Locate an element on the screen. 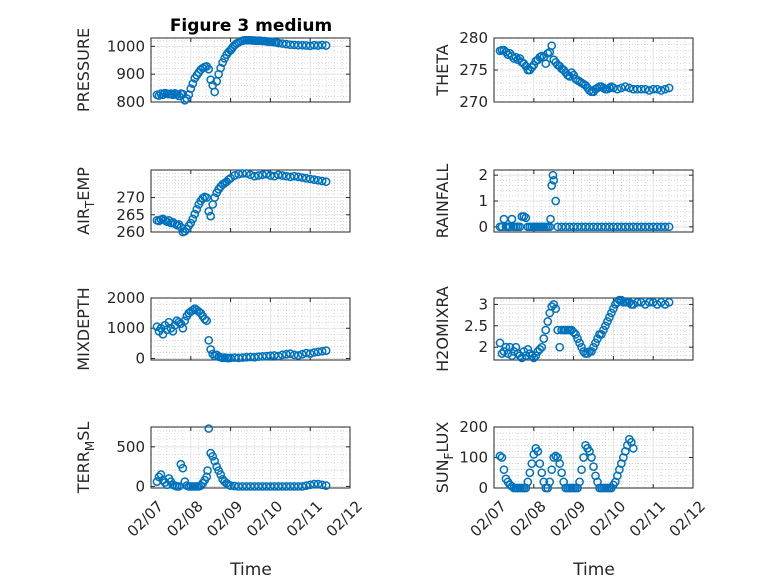 Image resolution: width=778 pixels, height=583 pixels. y-tick-label: 2.5 is located at coordinates (476, 326).